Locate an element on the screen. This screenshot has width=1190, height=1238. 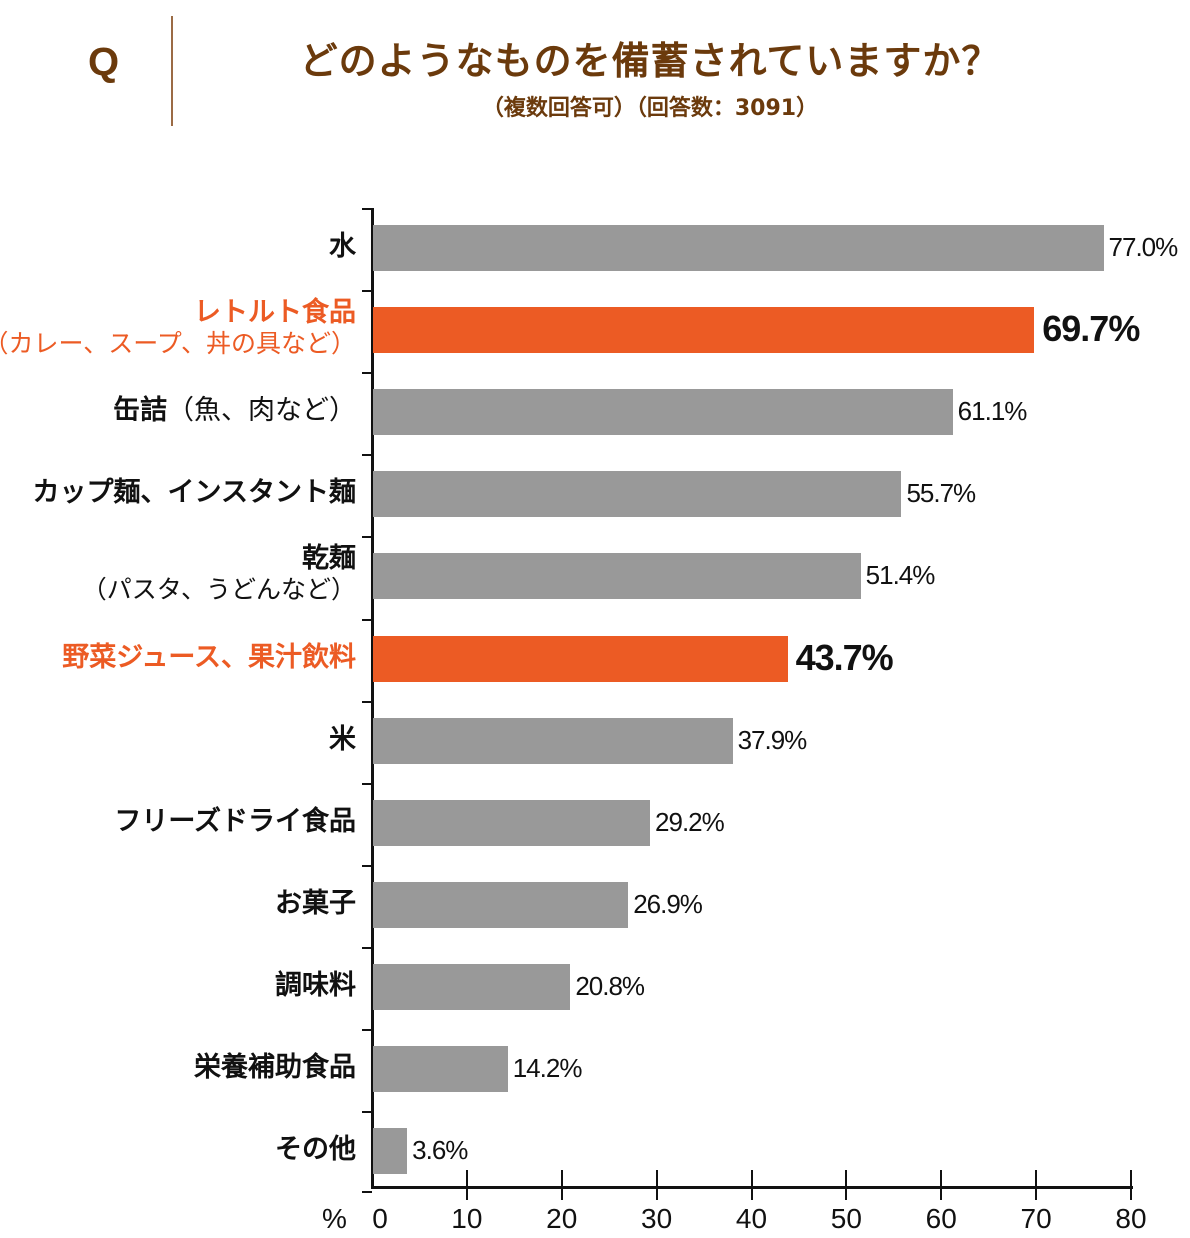
category-label: 水 is located at coordinates (342, 247).